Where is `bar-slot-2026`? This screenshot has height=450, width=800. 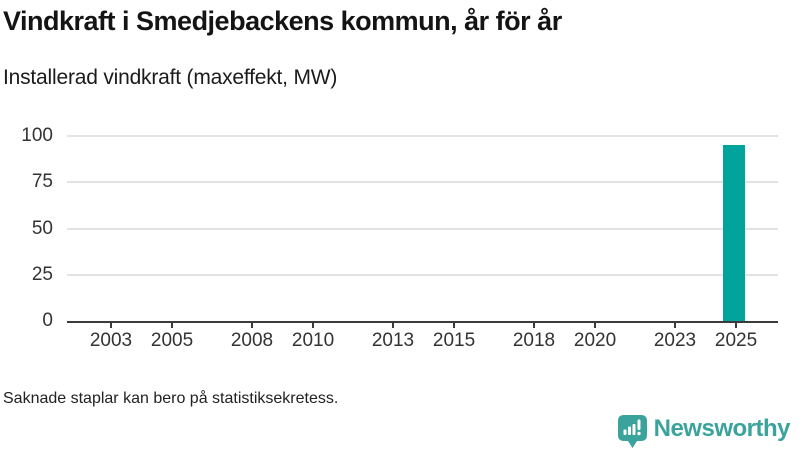
bar-slot-2026 is located at coordinates (762, 228).